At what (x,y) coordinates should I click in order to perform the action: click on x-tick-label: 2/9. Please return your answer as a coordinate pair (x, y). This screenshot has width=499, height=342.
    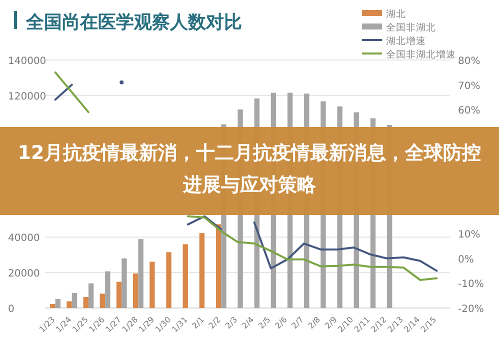
    Looking at the image, I should click on (331, 323).